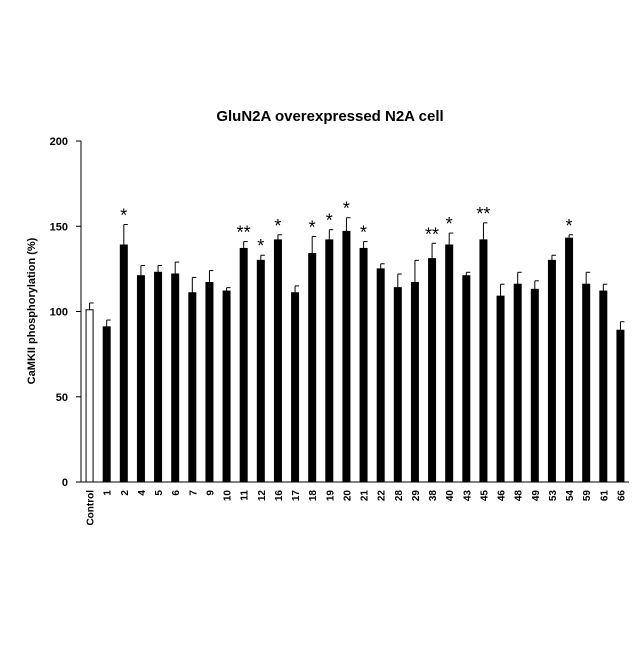 This screenshot has width=640, height=645. Describe the element at coordinates (59, 313) in the screenshot. I see `y-tick-label: 100` at that location.